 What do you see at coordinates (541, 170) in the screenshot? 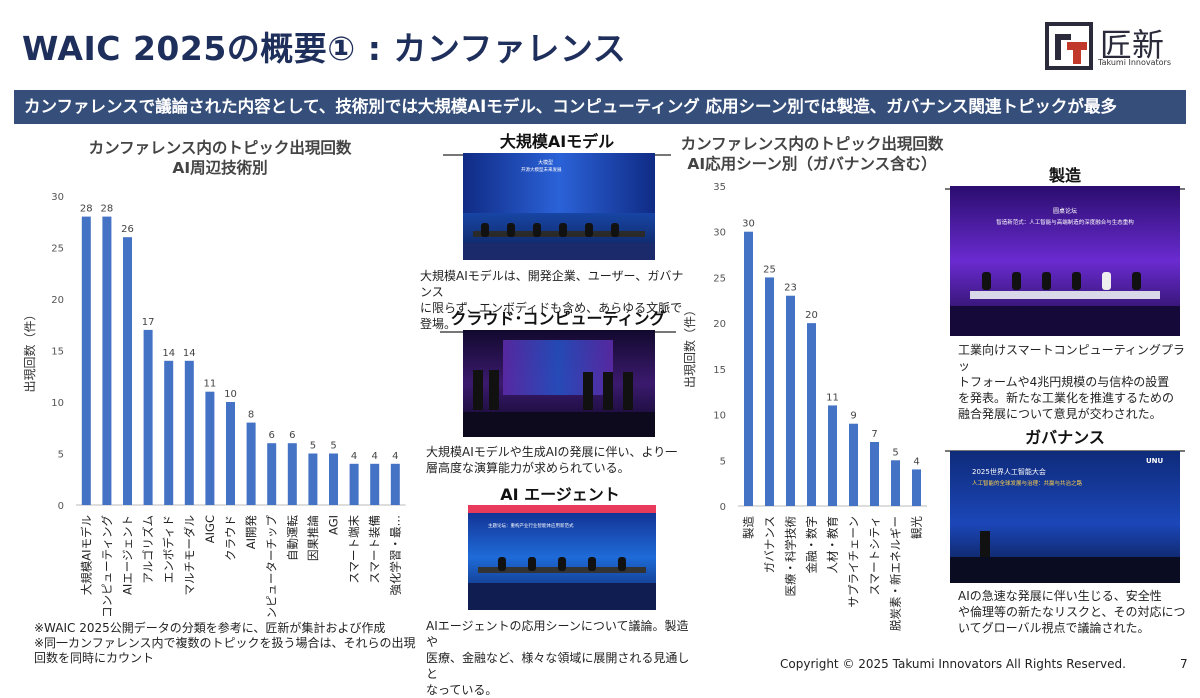
I see `photo-llm-text-2: 开源大模型未来发展` at bounding box center [541, 170].